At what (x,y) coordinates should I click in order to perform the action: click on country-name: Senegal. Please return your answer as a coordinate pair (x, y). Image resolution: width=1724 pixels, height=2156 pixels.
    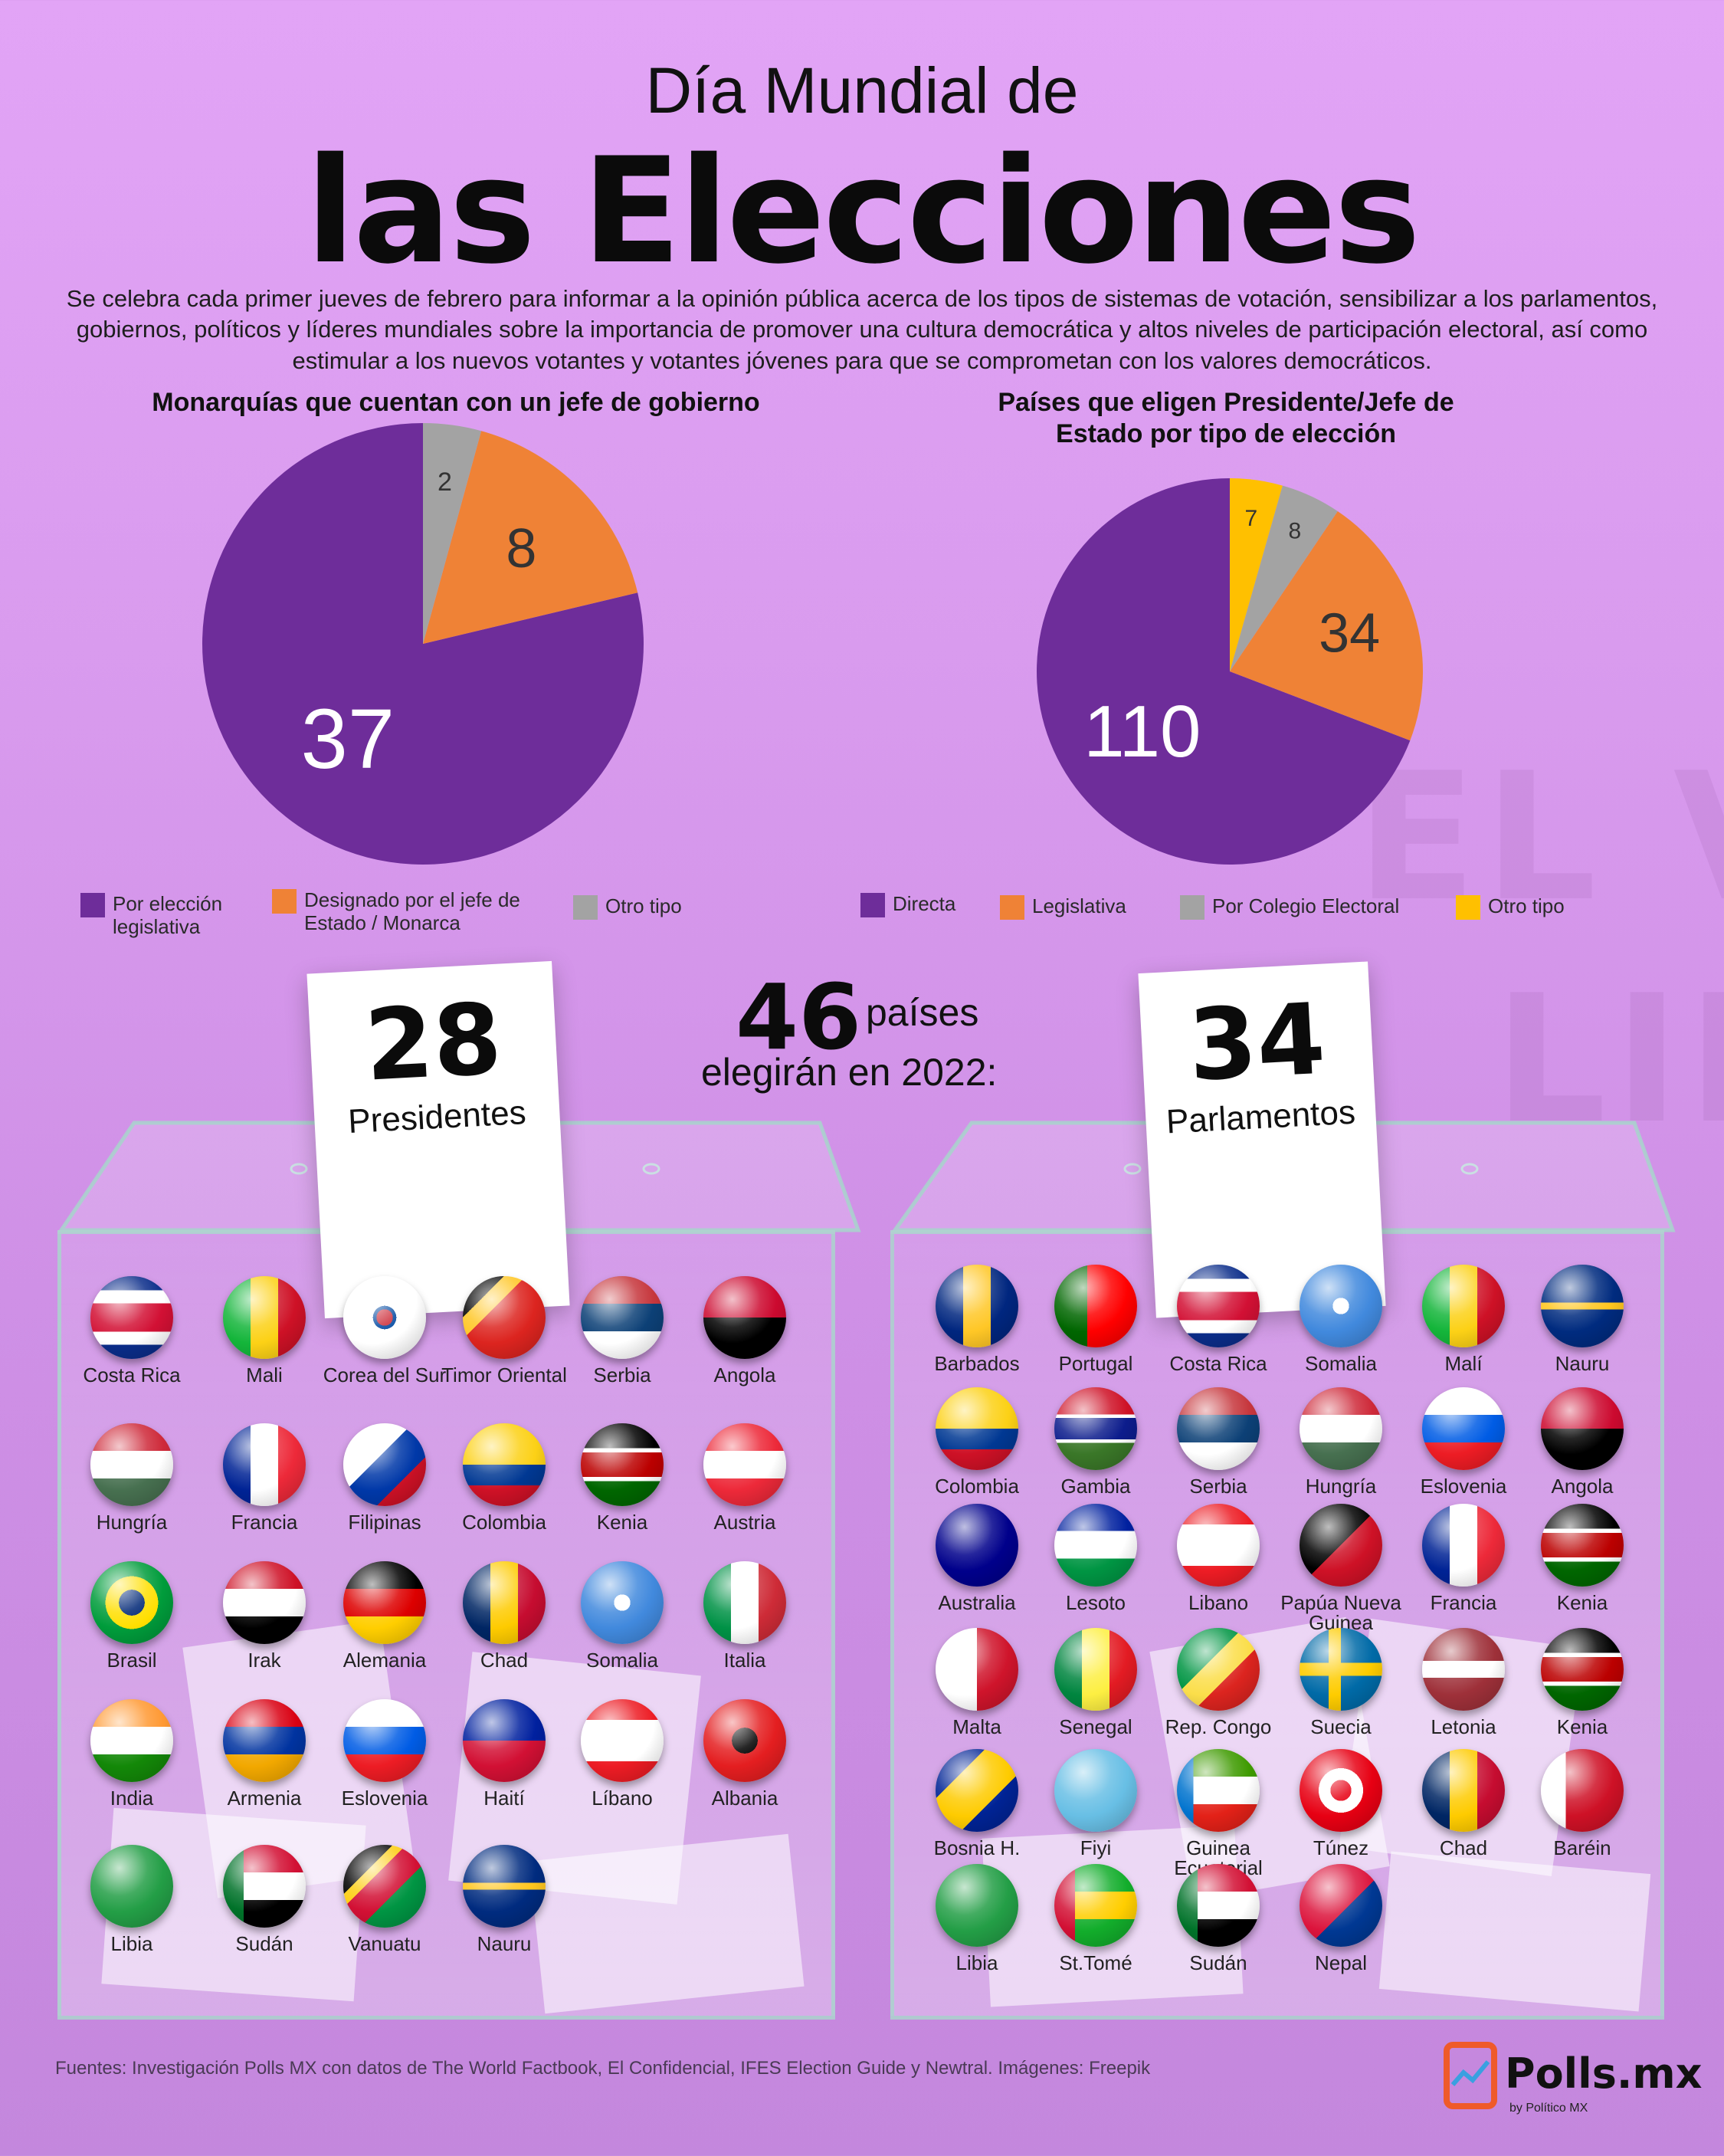
    Looking at the image, I should click on (1095, 1726).